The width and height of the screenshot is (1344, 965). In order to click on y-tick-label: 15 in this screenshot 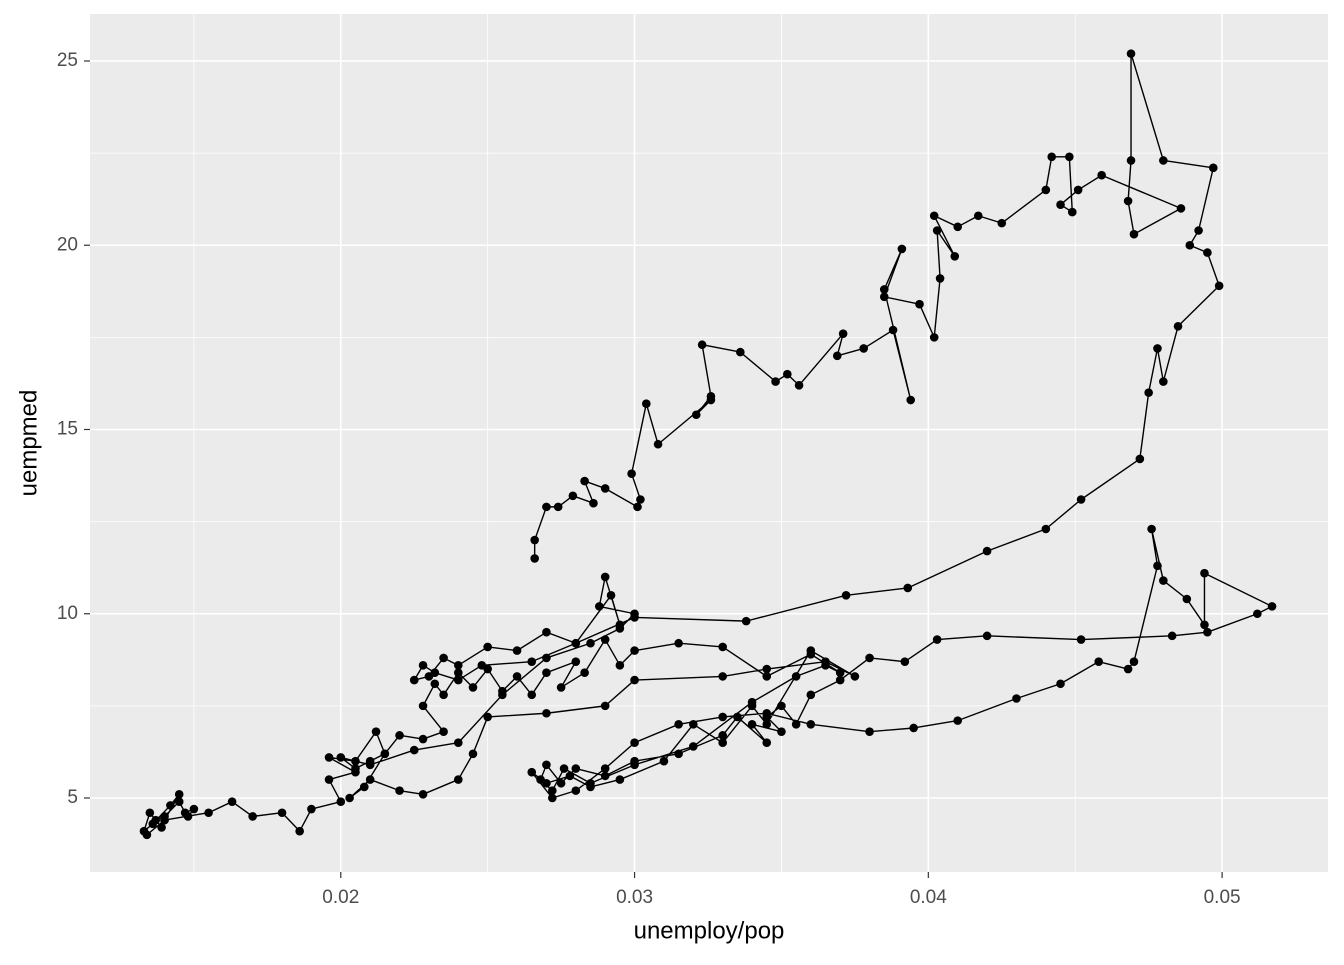, I will do `click(67, 429)`.